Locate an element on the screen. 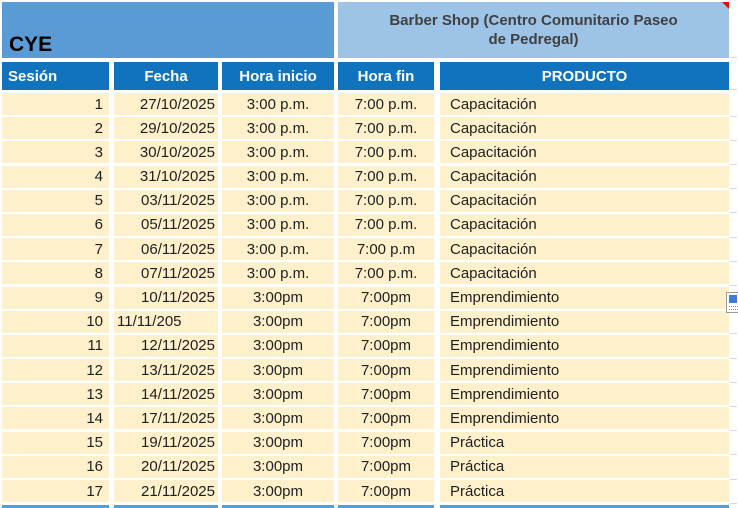 The width and height of the screenshot is (738, 508). column-header-fecha: Fecha is located at coordinates (166, 76).